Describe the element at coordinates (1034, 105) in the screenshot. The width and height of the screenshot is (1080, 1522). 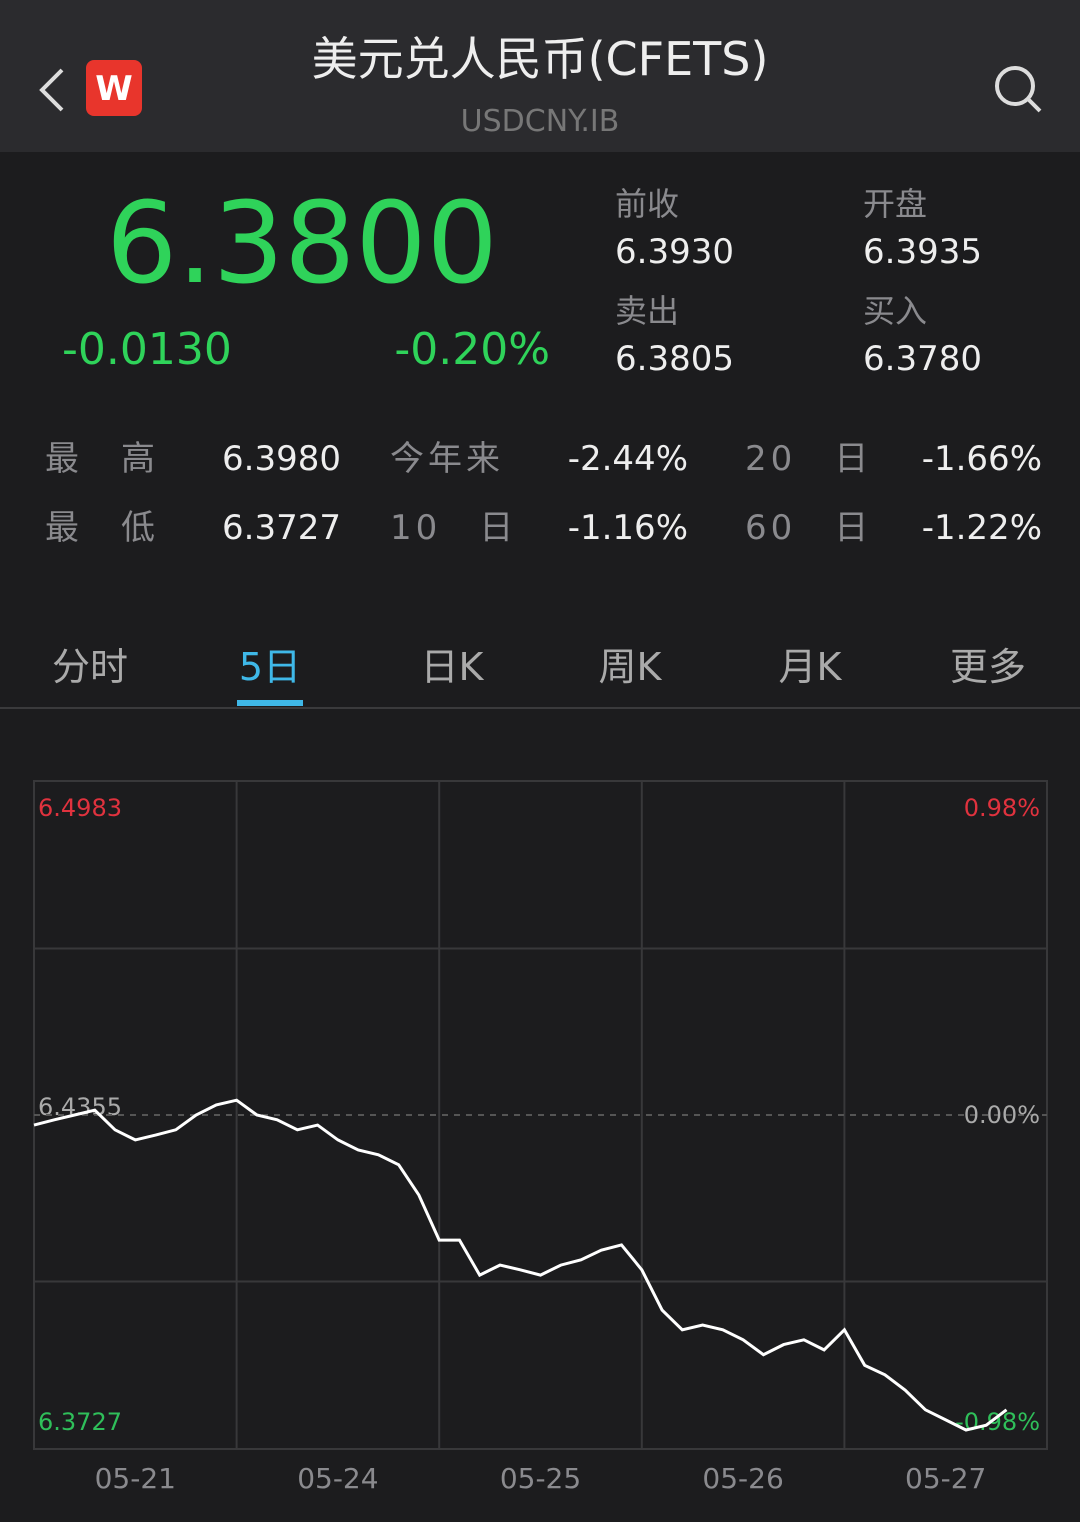
I see `search-handle` at that location.